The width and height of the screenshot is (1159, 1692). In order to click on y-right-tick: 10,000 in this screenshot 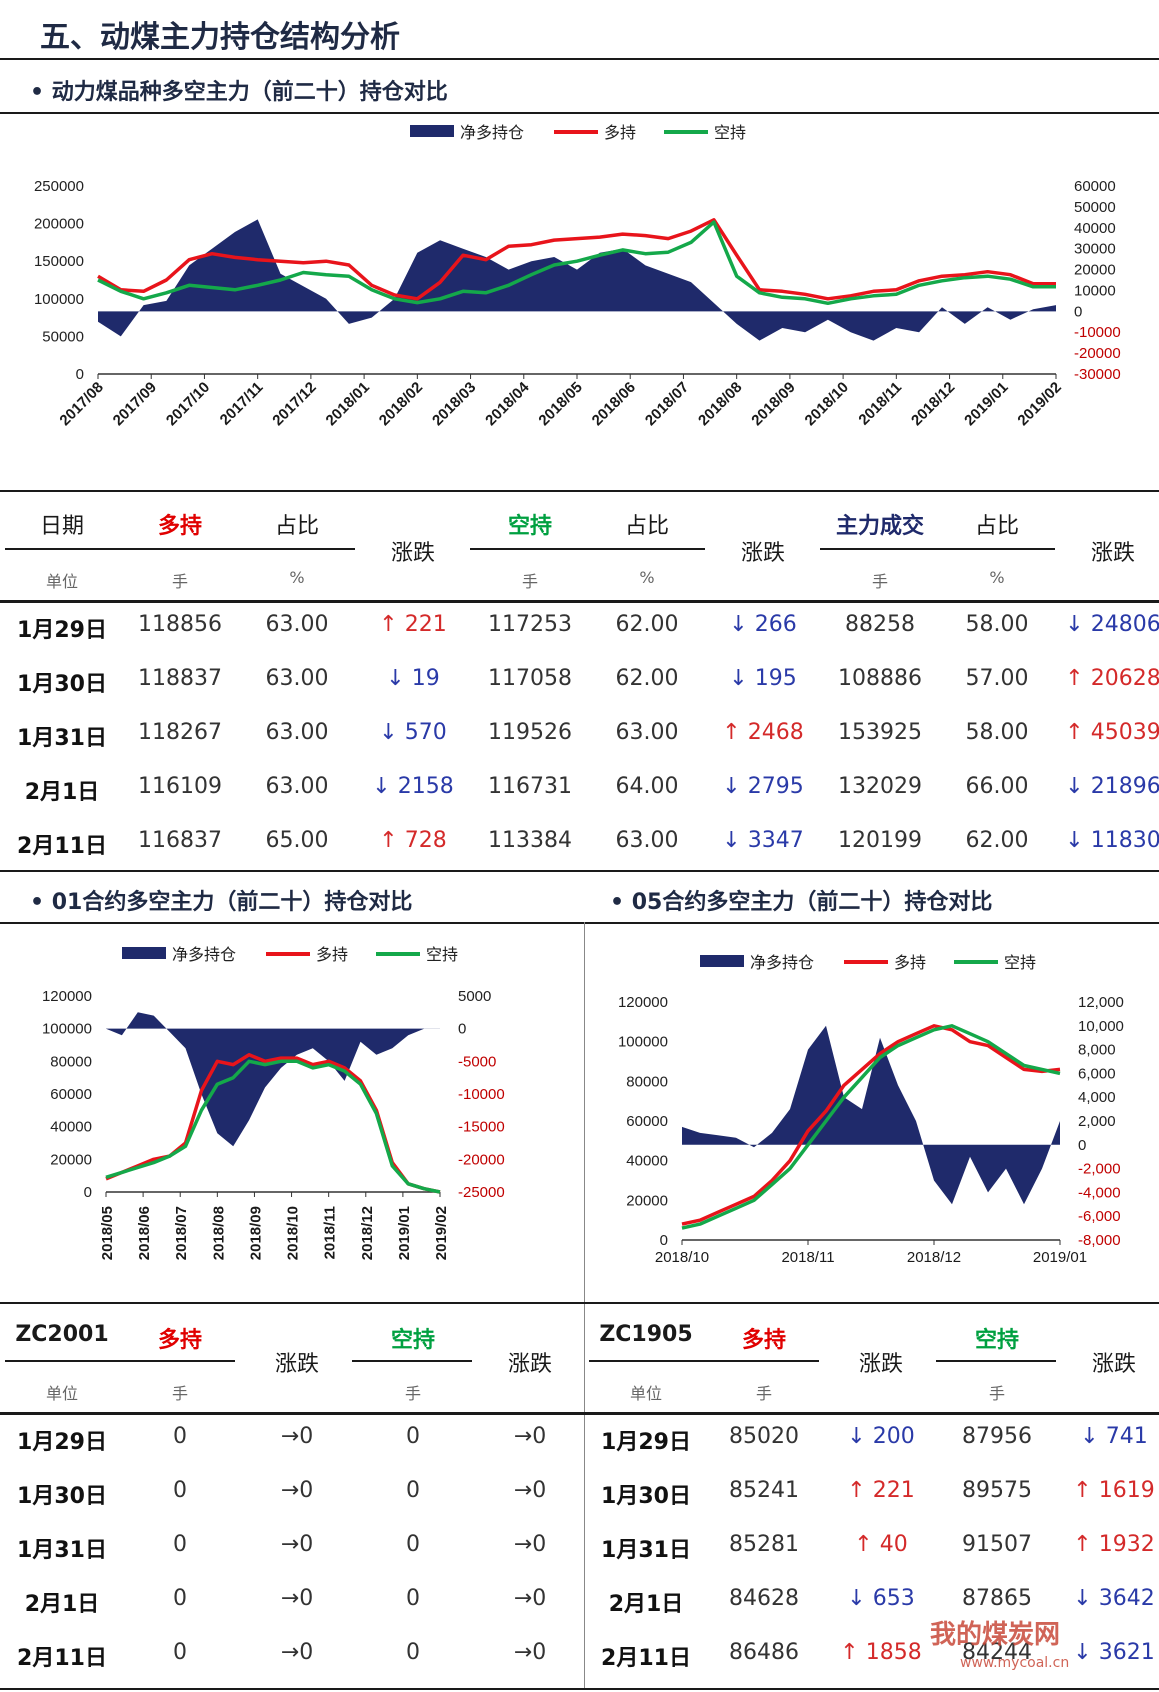, I will do `click(1101, 1026)`.